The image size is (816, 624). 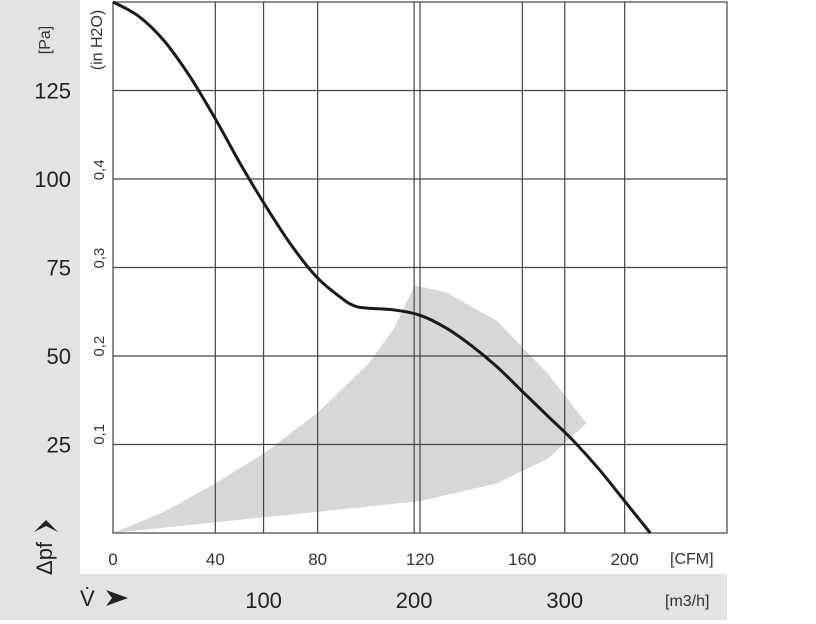 What do you see at coordinates (45, 40) in the screenshot?
I see `pressure-unit-pa: [Pa]` at bounding box center [45, 40].